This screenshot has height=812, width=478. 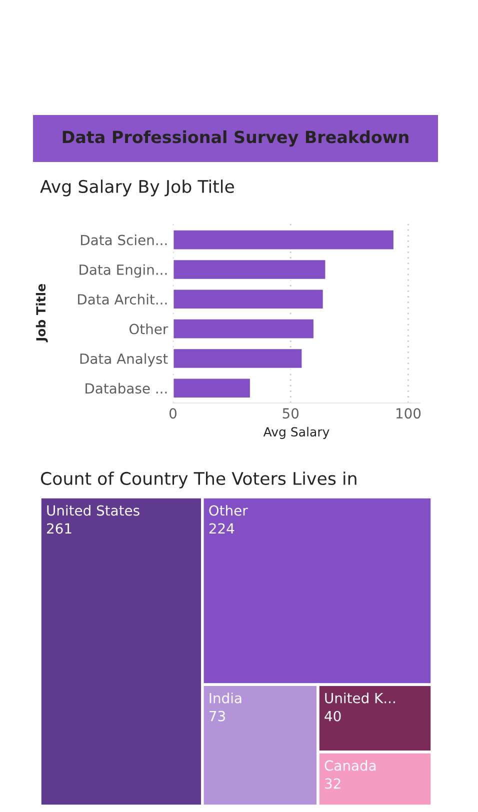 I want to click on x-tick-label: 100, so click(x=408, y=413).